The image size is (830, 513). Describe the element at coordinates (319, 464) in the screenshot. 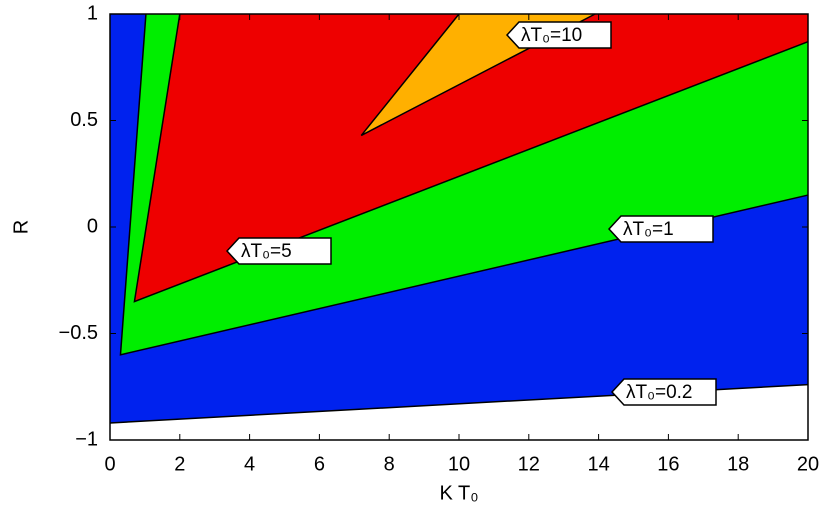

I see `x-tick-label: 6` at that location.